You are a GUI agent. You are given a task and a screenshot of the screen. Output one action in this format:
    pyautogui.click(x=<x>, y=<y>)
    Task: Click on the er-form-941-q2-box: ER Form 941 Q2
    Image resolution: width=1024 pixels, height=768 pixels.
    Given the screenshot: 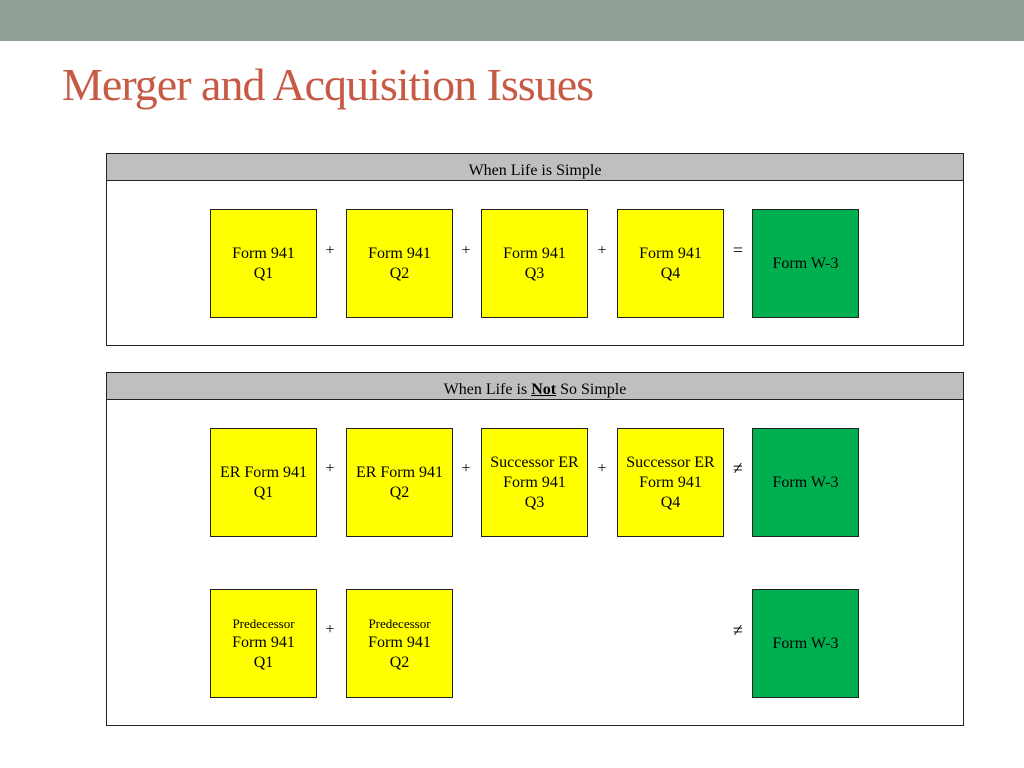 What is the action you would take?
    pyautogui.click(x=399, y=482)
    